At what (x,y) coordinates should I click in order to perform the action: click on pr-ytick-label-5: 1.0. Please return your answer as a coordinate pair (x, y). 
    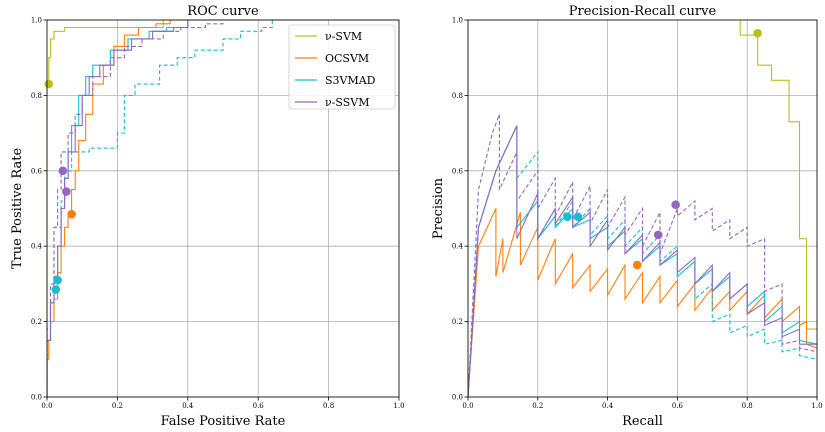
    Looking at the image, I should click on (457, 21).